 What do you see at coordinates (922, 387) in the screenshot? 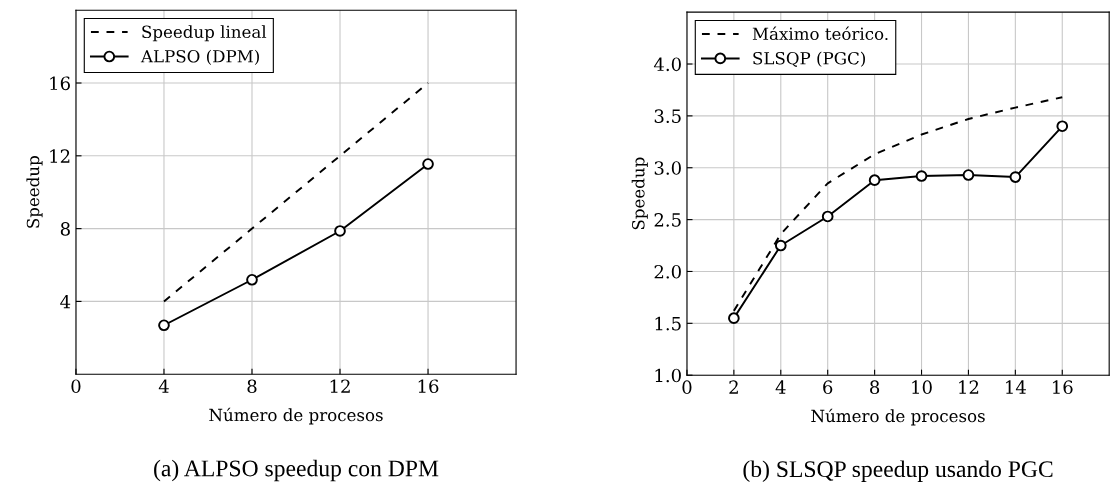
I see `x-tick-label: 10` at bounding box center [922, 387].